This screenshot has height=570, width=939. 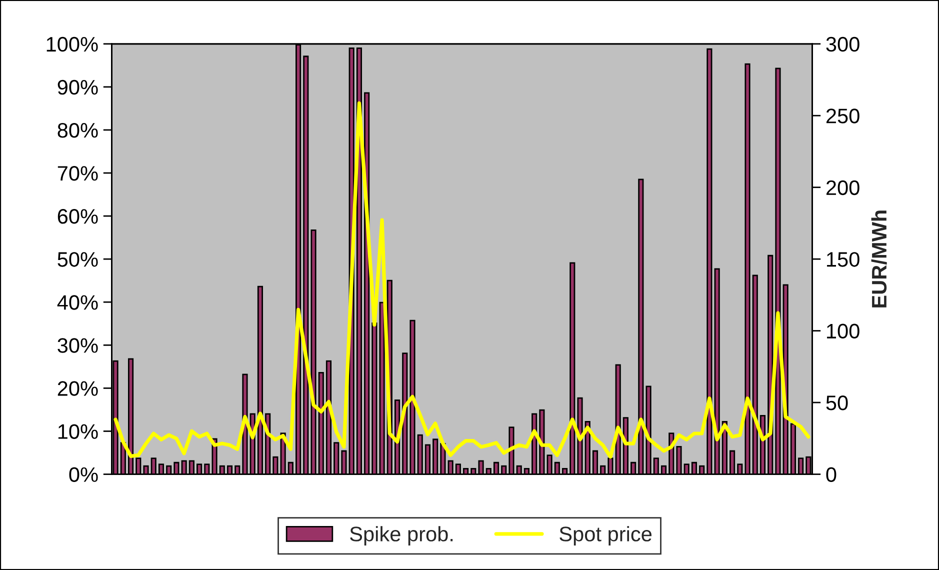 What do you see at coordinates (78, 173) in the screenshot?
I see `y-tick-label: 70%` at bounding box center [78, 173].